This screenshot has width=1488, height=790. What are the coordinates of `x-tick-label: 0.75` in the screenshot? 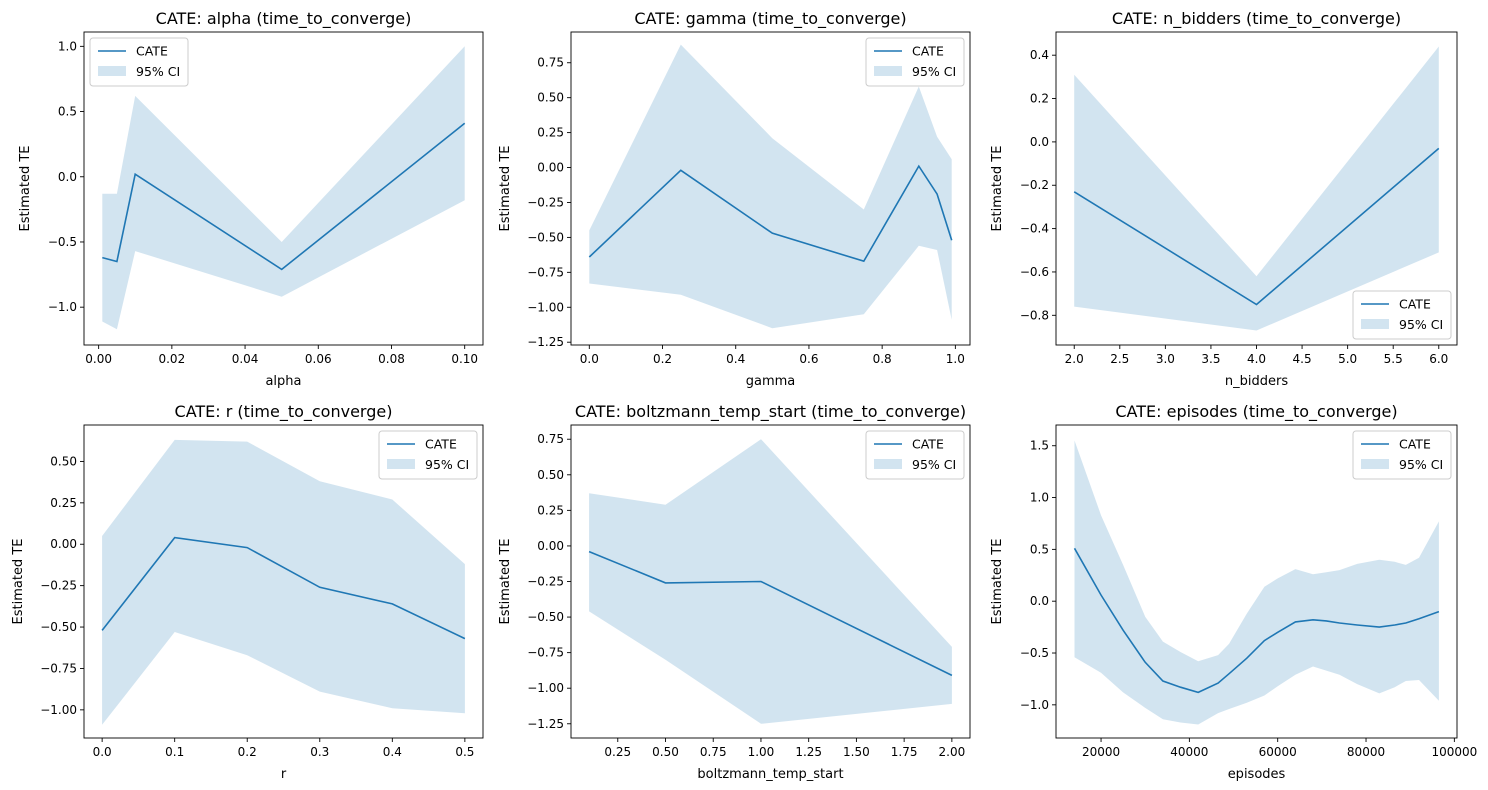 It's located at (713, 752).